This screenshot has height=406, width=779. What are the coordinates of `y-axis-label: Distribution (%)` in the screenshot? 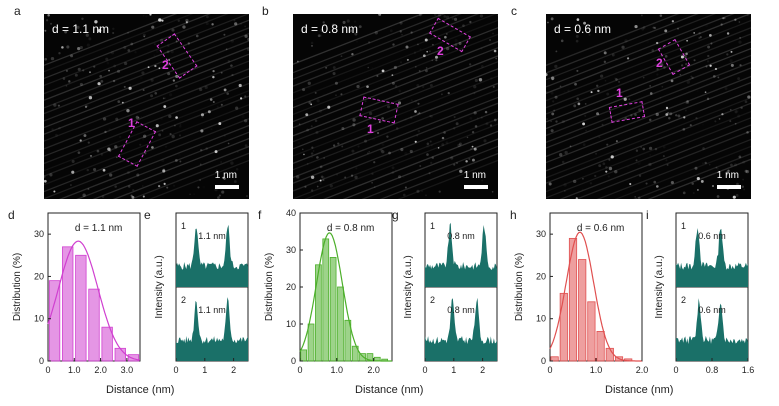 It's located at (17, 287).